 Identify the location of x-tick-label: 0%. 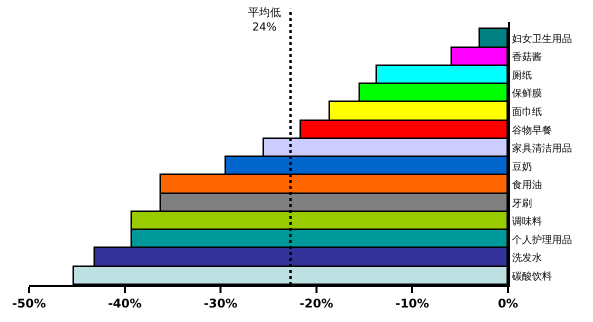
(508, 303).